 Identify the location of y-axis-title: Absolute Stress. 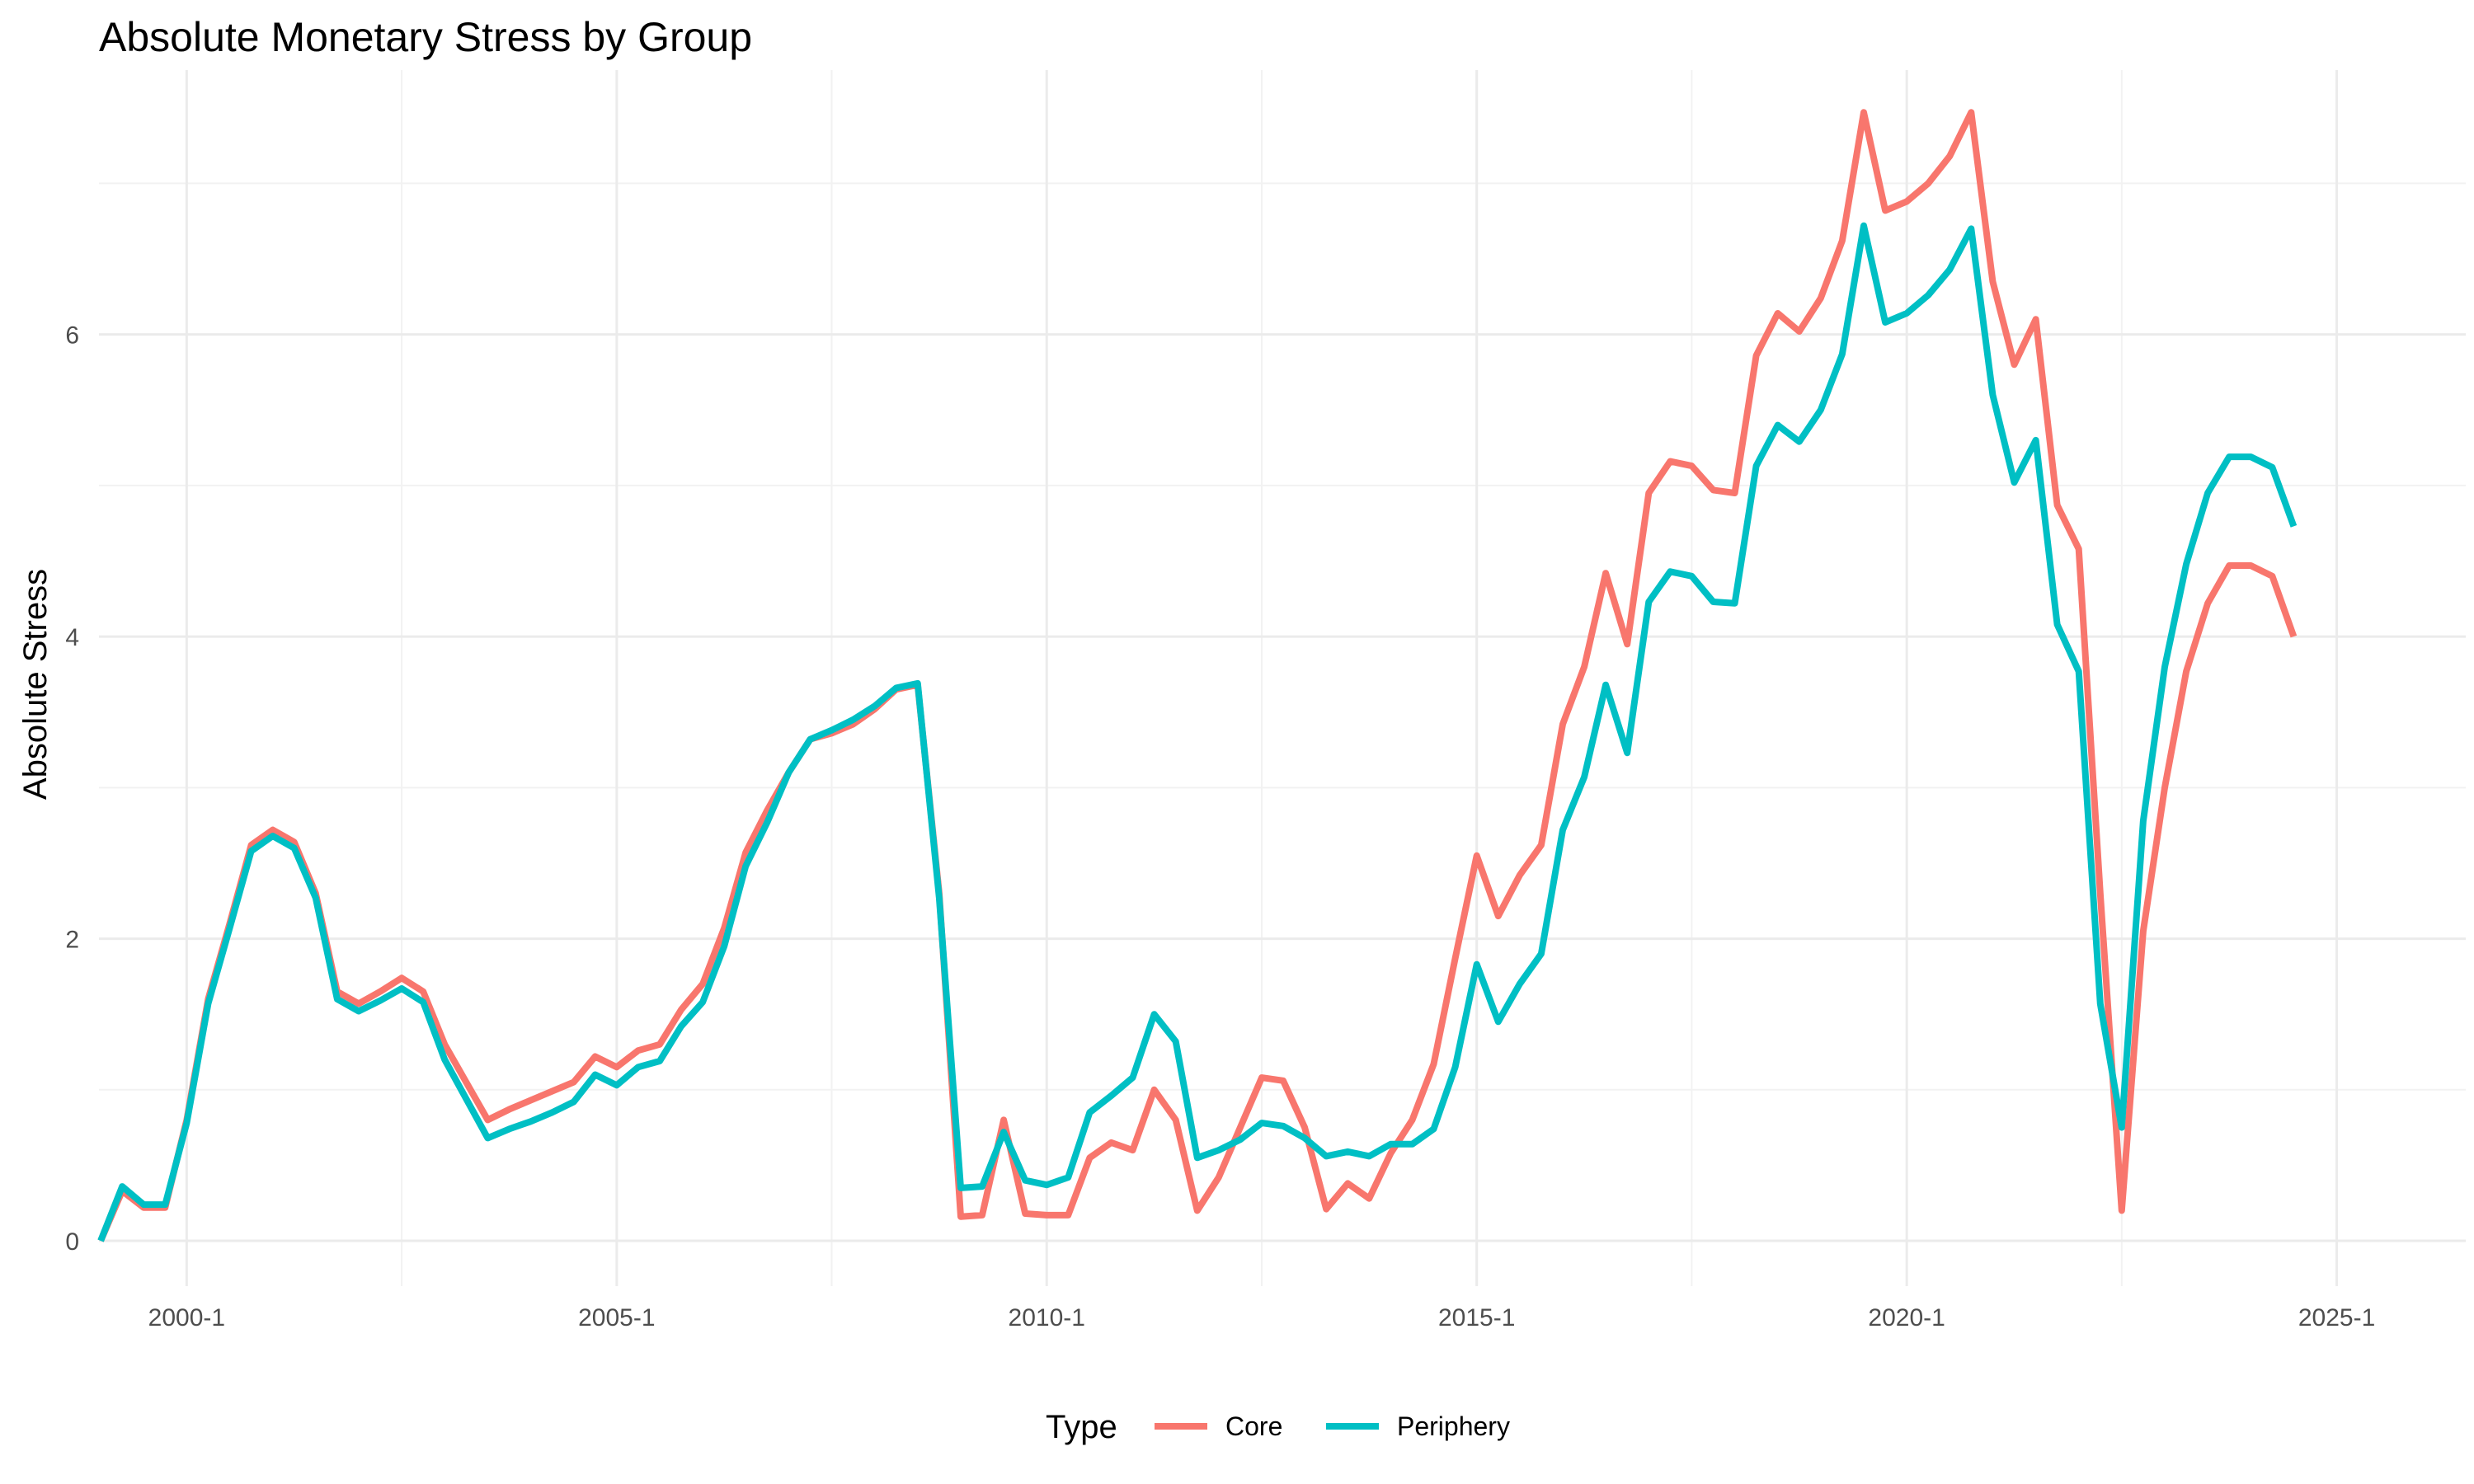
(35, 684).